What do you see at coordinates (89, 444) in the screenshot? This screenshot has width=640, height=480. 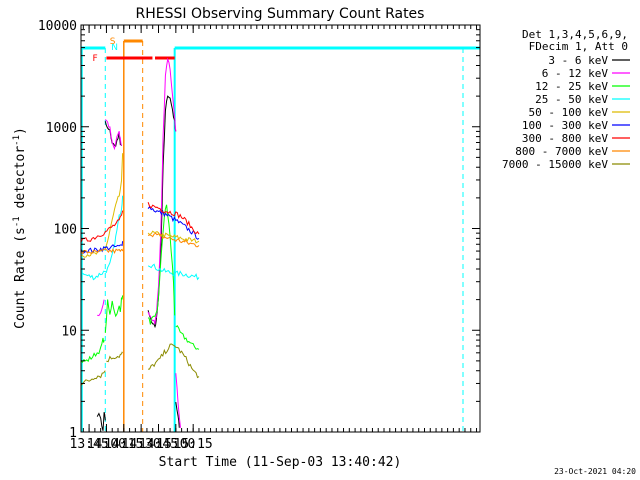 I see `x-tick-label: 13:45` at bounding box center [89, 444].